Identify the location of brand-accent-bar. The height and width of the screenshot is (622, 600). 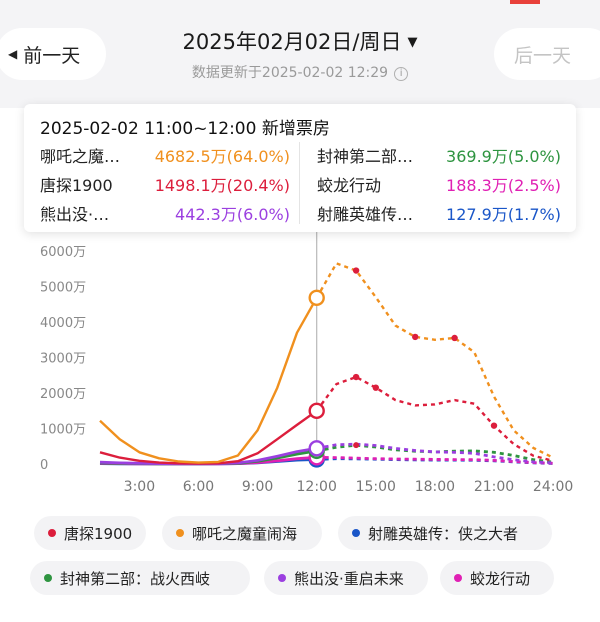
(525, 2).